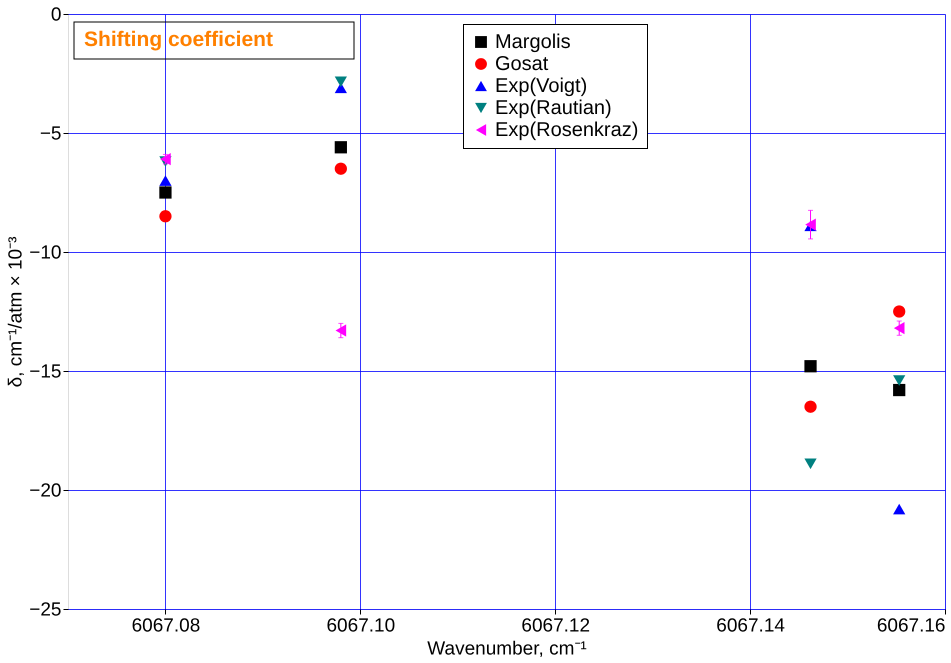 Image resolution: width=951 pixels, height=663 pixels. Describe the element at coordinates (533, 42) in the screenshot. I see `legend-label: Margolis` at that location.